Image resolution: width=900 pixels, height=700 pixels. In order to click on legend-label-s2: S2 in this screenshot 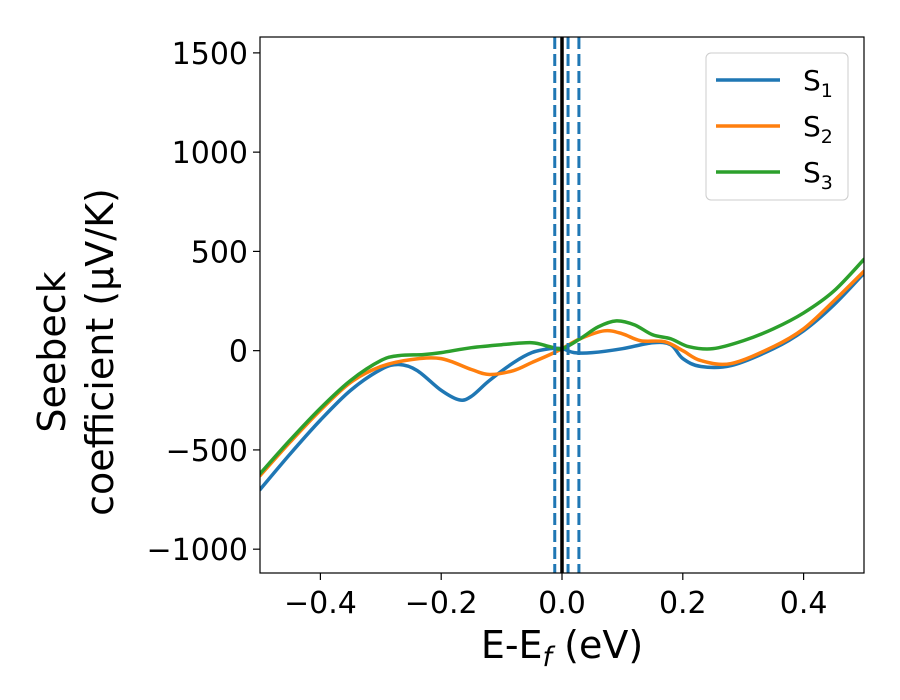, I will do `click(818, 129)`.